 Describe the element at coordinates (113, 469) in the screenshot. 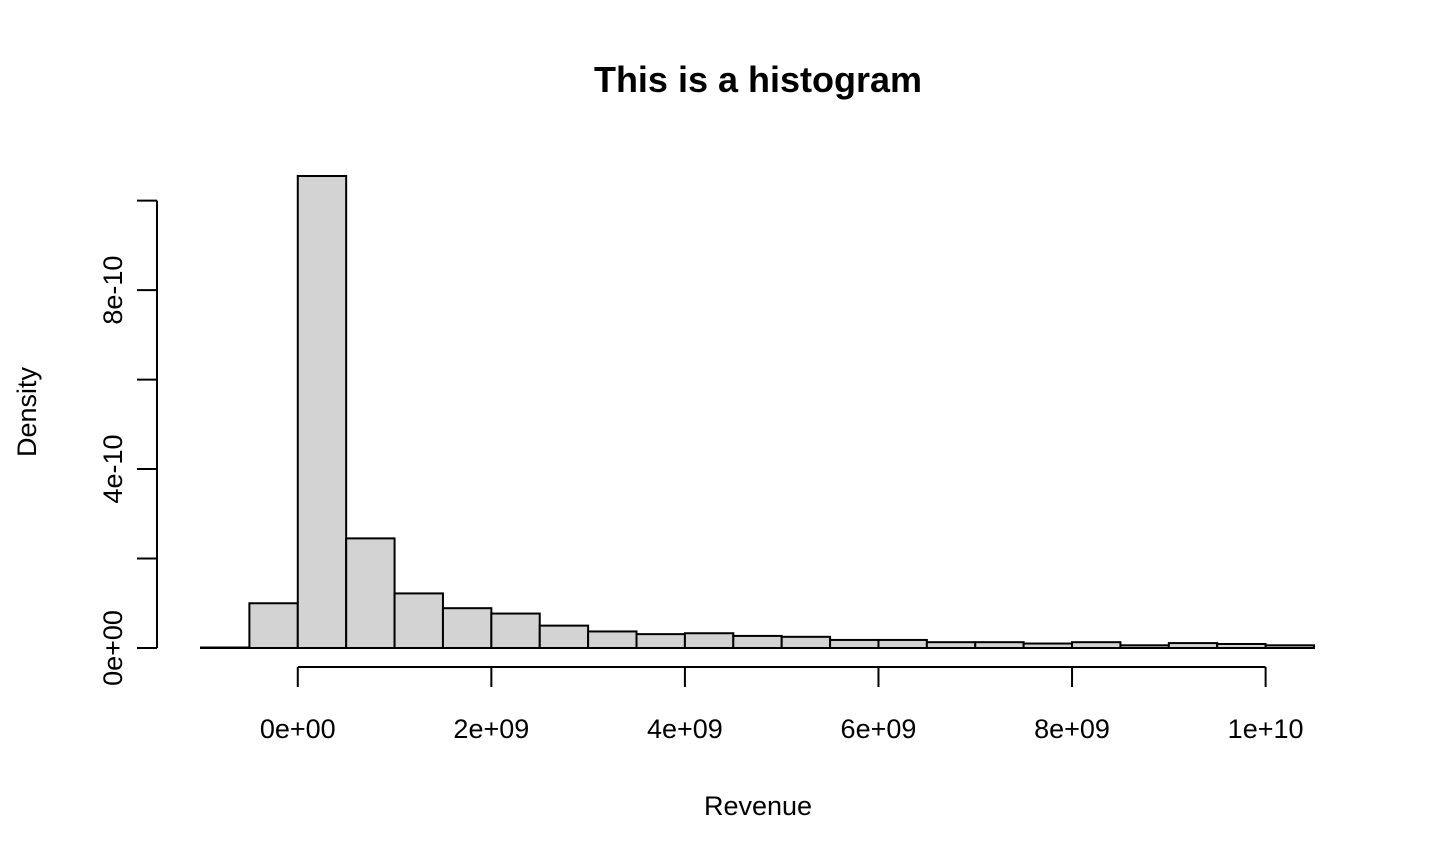

I see `y-tick-label-2: 4e-10` at that location.